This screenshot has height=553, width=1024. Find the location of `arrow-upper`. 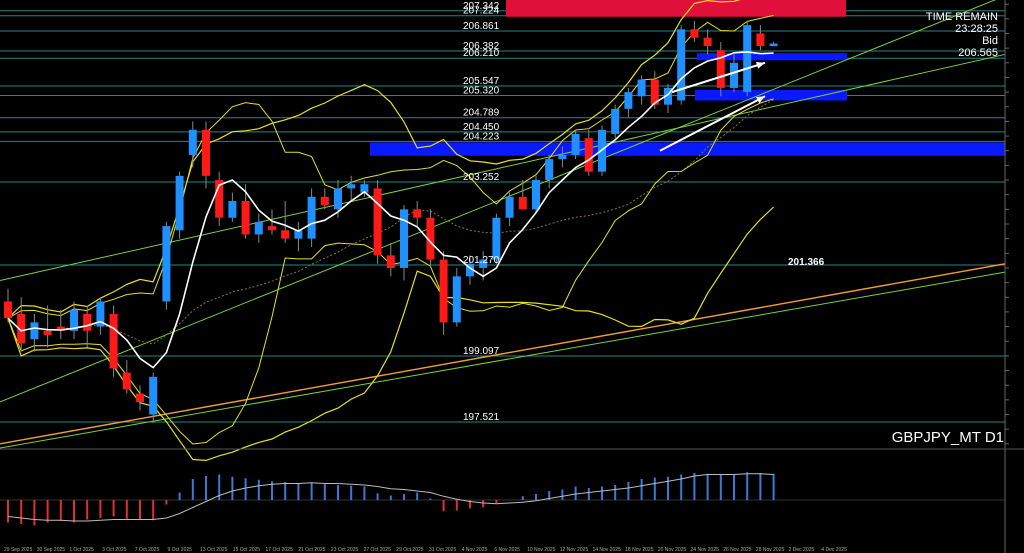

arrow-upper is located at coordinates (718, 77).